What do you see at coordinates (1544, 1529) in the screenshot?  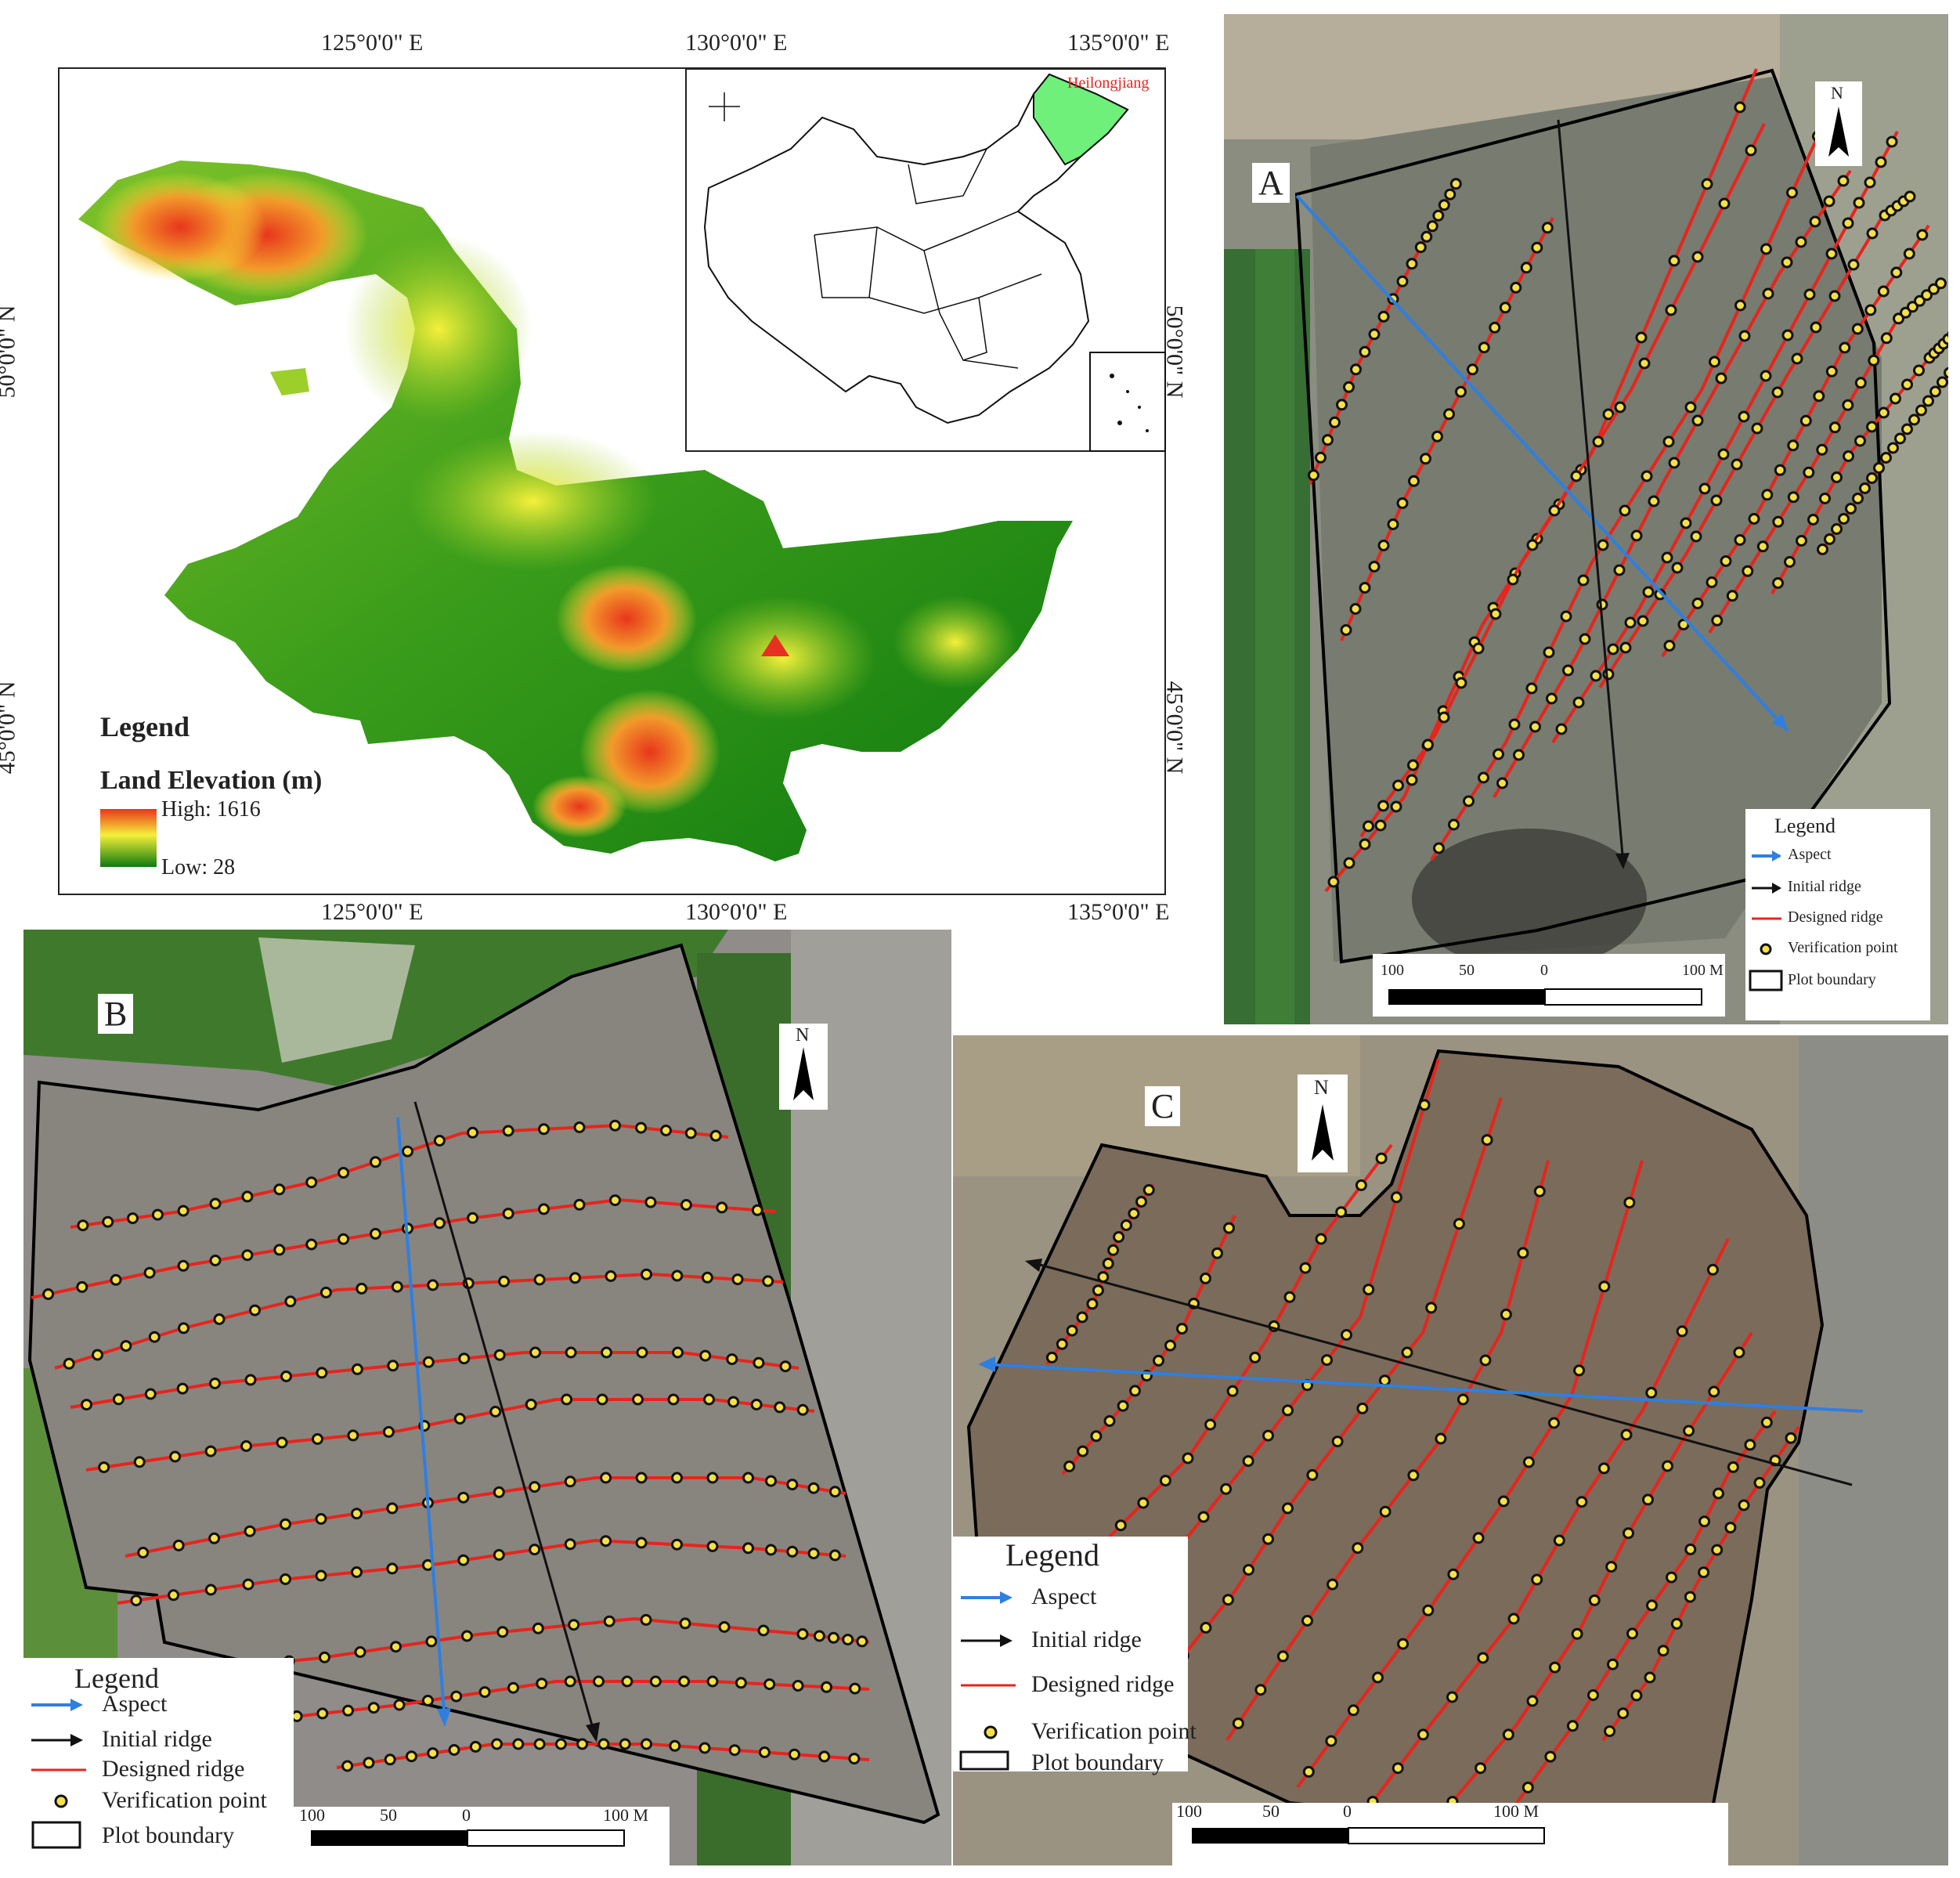 I see `plot-c-ridge-7-line` at bounding box center [1544, 1529].